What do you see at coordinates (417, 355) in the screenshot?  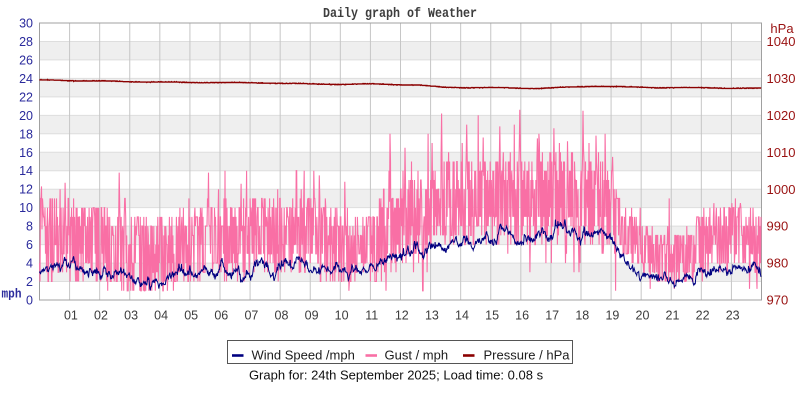 I see `svg-text: Gust / mph` at bounding box center [417, 355].